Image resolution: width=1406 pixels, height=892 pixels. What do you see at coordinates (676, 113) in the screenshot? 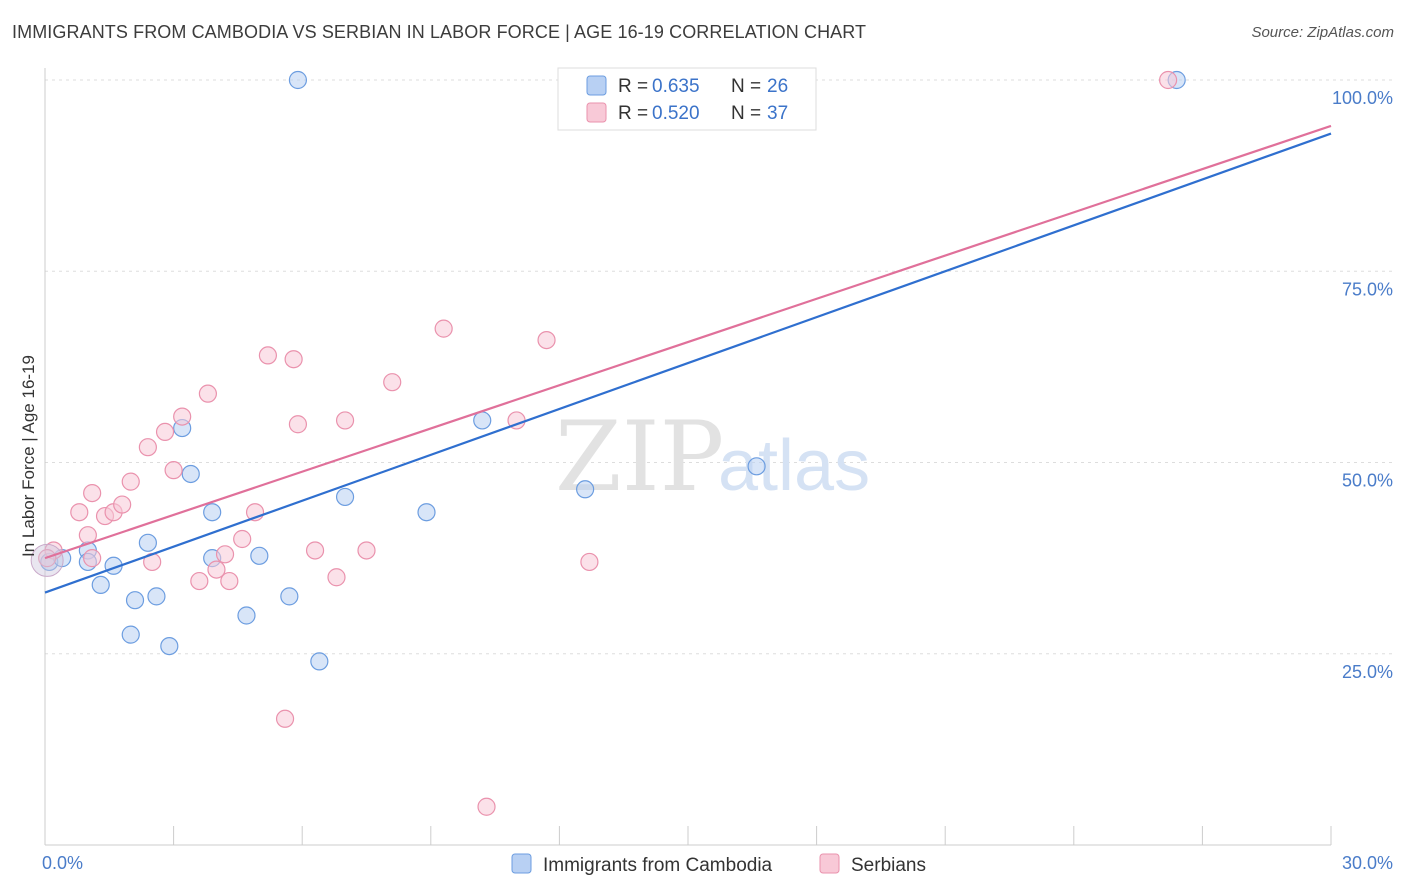
I see `legend-r-value-1: 0.520` at bounding box center [676, 113].